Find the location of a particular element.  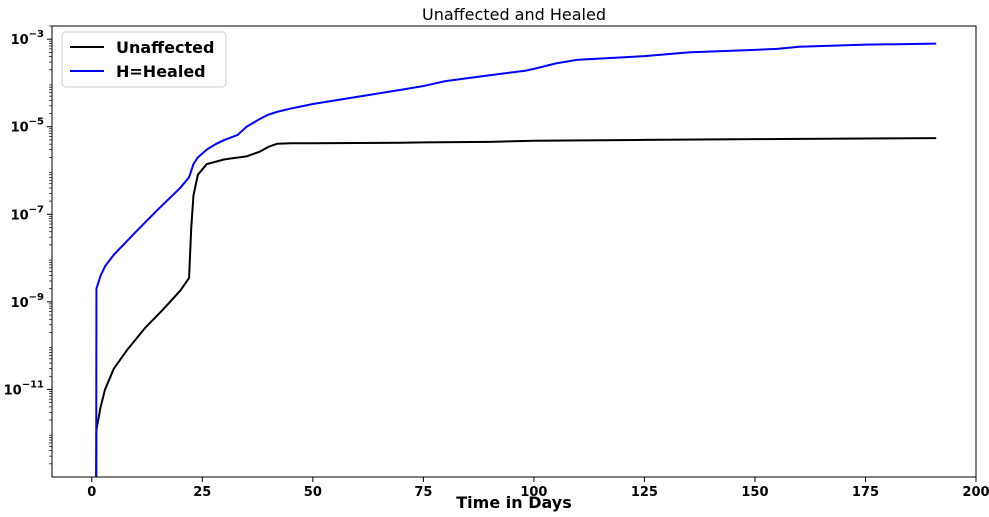

legend: Unaffected H=Healed is located at coordinates (144, 59).